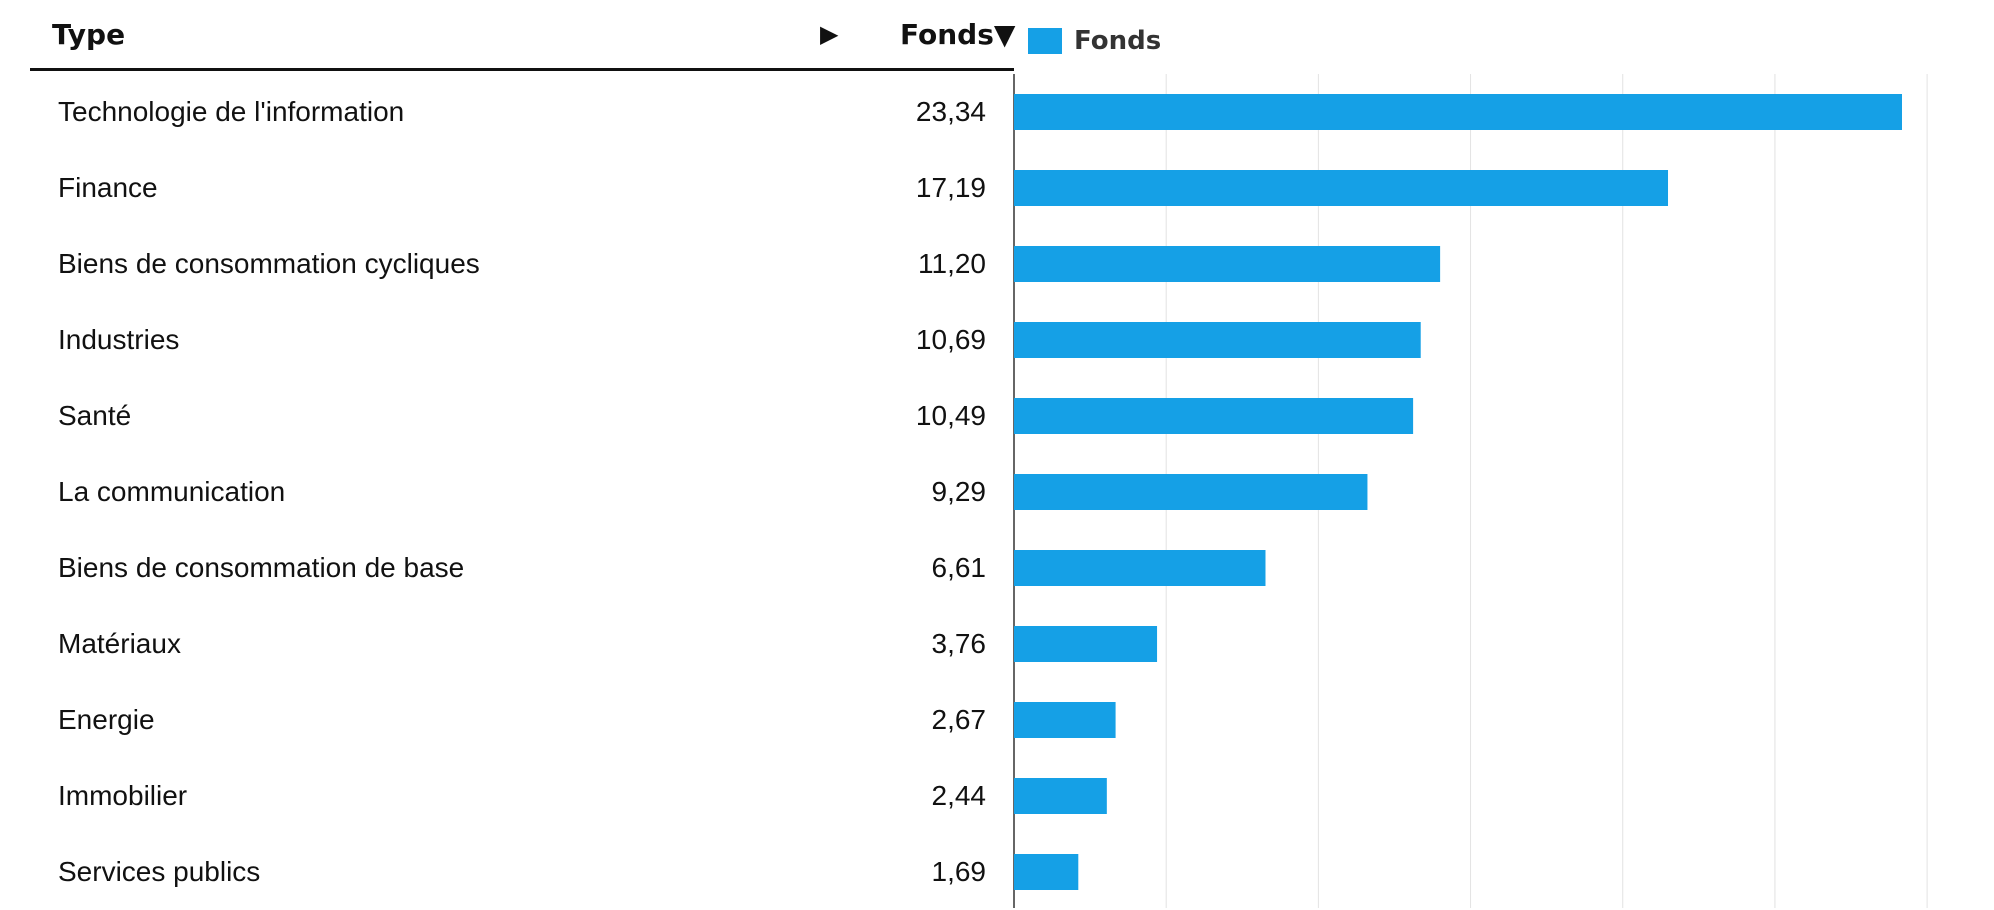 This screenshot has height=910, width=1994. I want to click on expand-arrow-icon: ▶, so click(829, 34).